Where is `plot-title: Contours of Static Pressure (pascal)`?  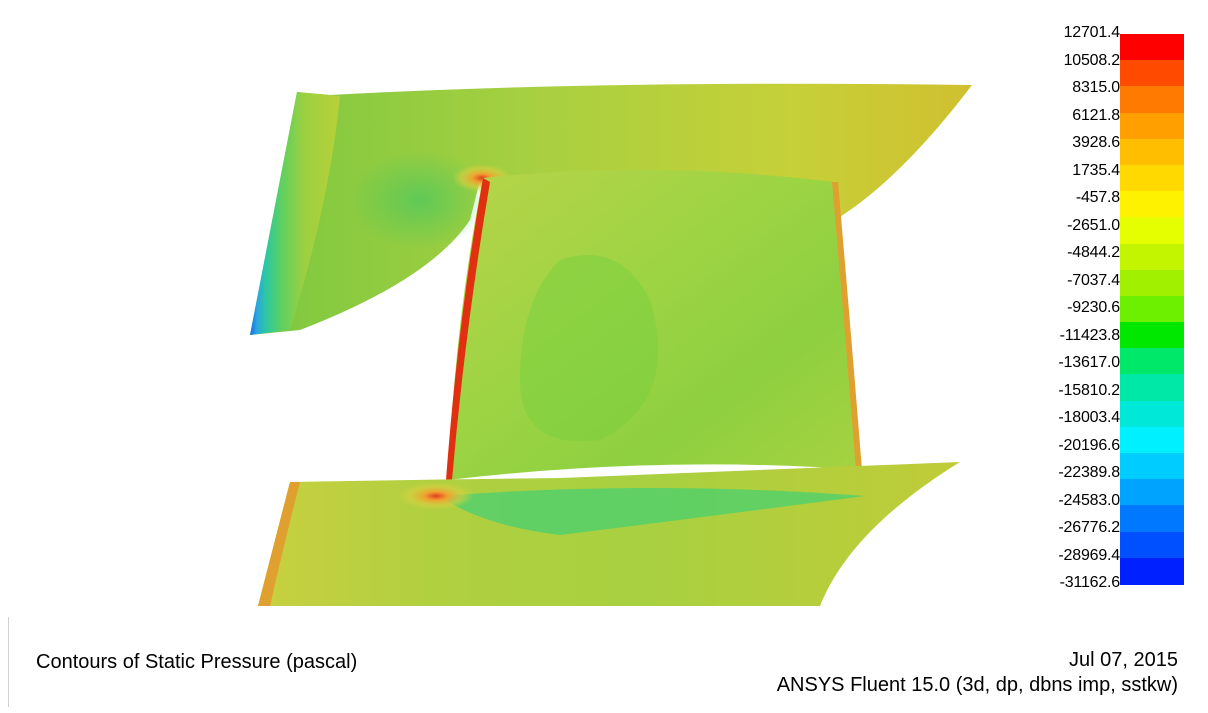 plot-title: Contours of Static Pressure (pascal) is located at coordinates (197, 662).